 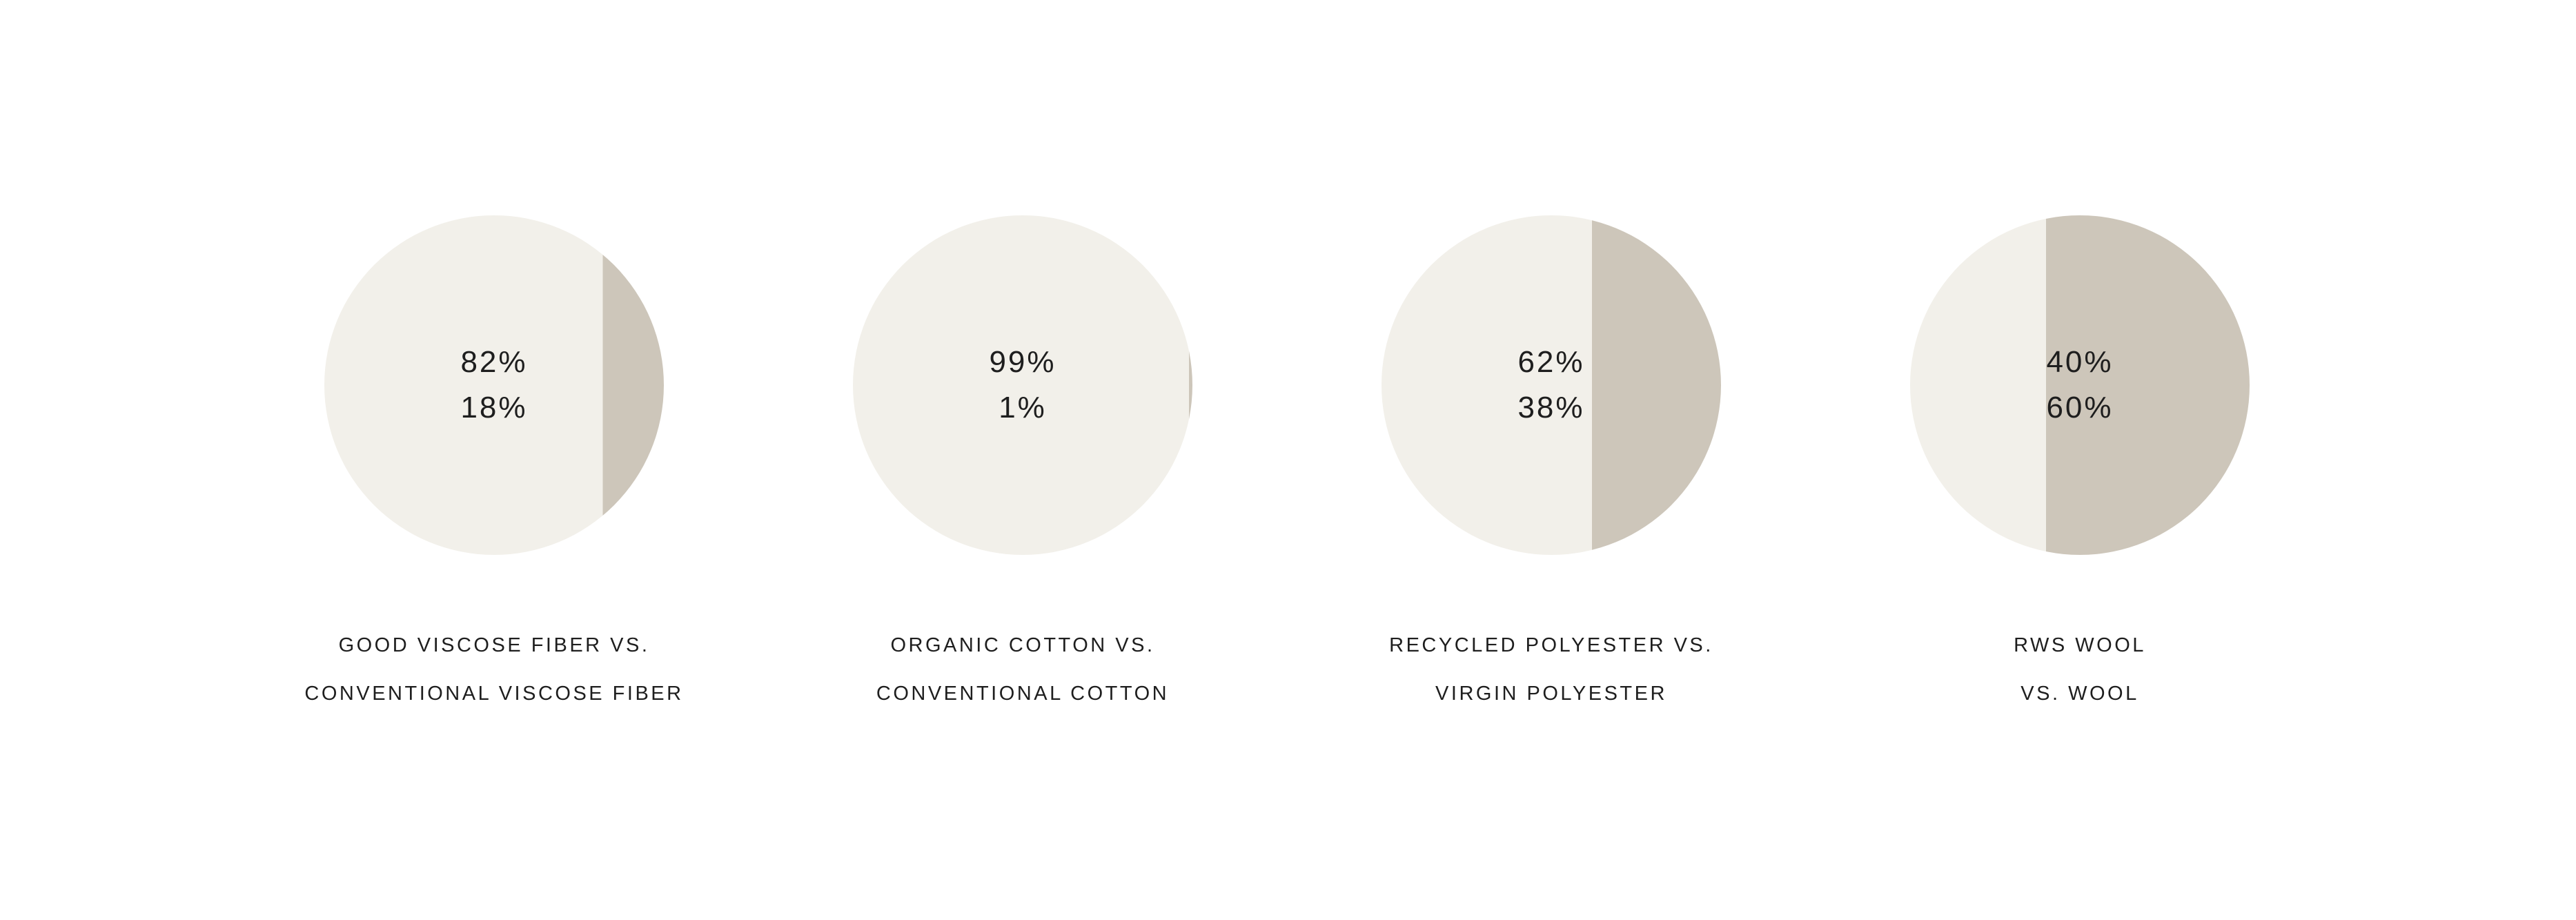 I want to click on value-labels: 82% 18%, so click(x=493, y=385).